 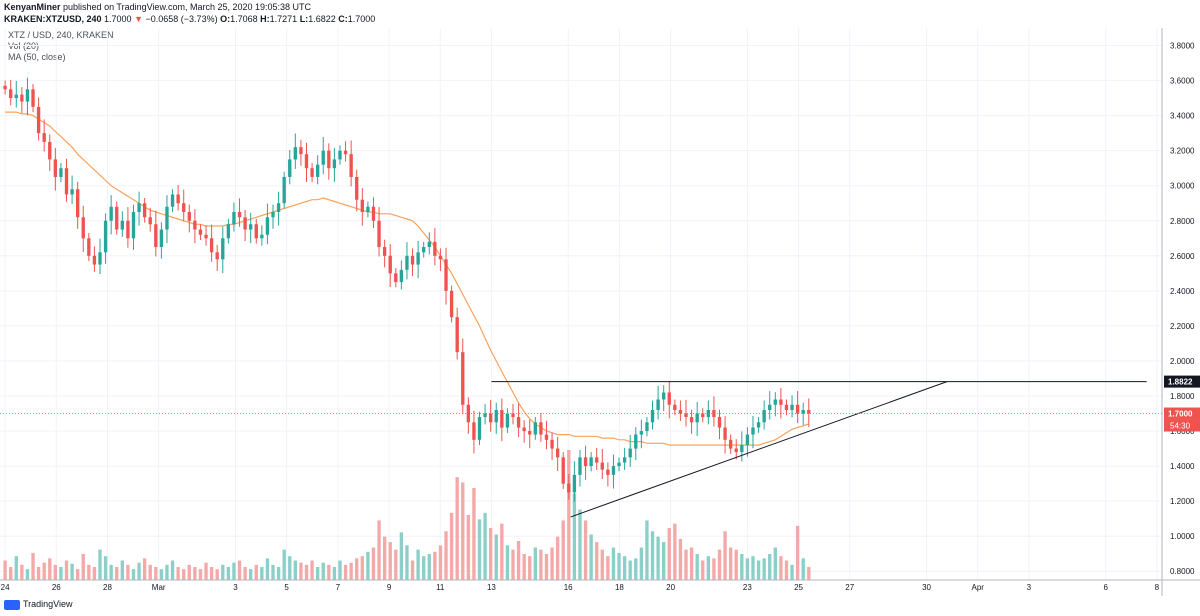 I want to click on countdown-box, so click(x=1182, y=425).